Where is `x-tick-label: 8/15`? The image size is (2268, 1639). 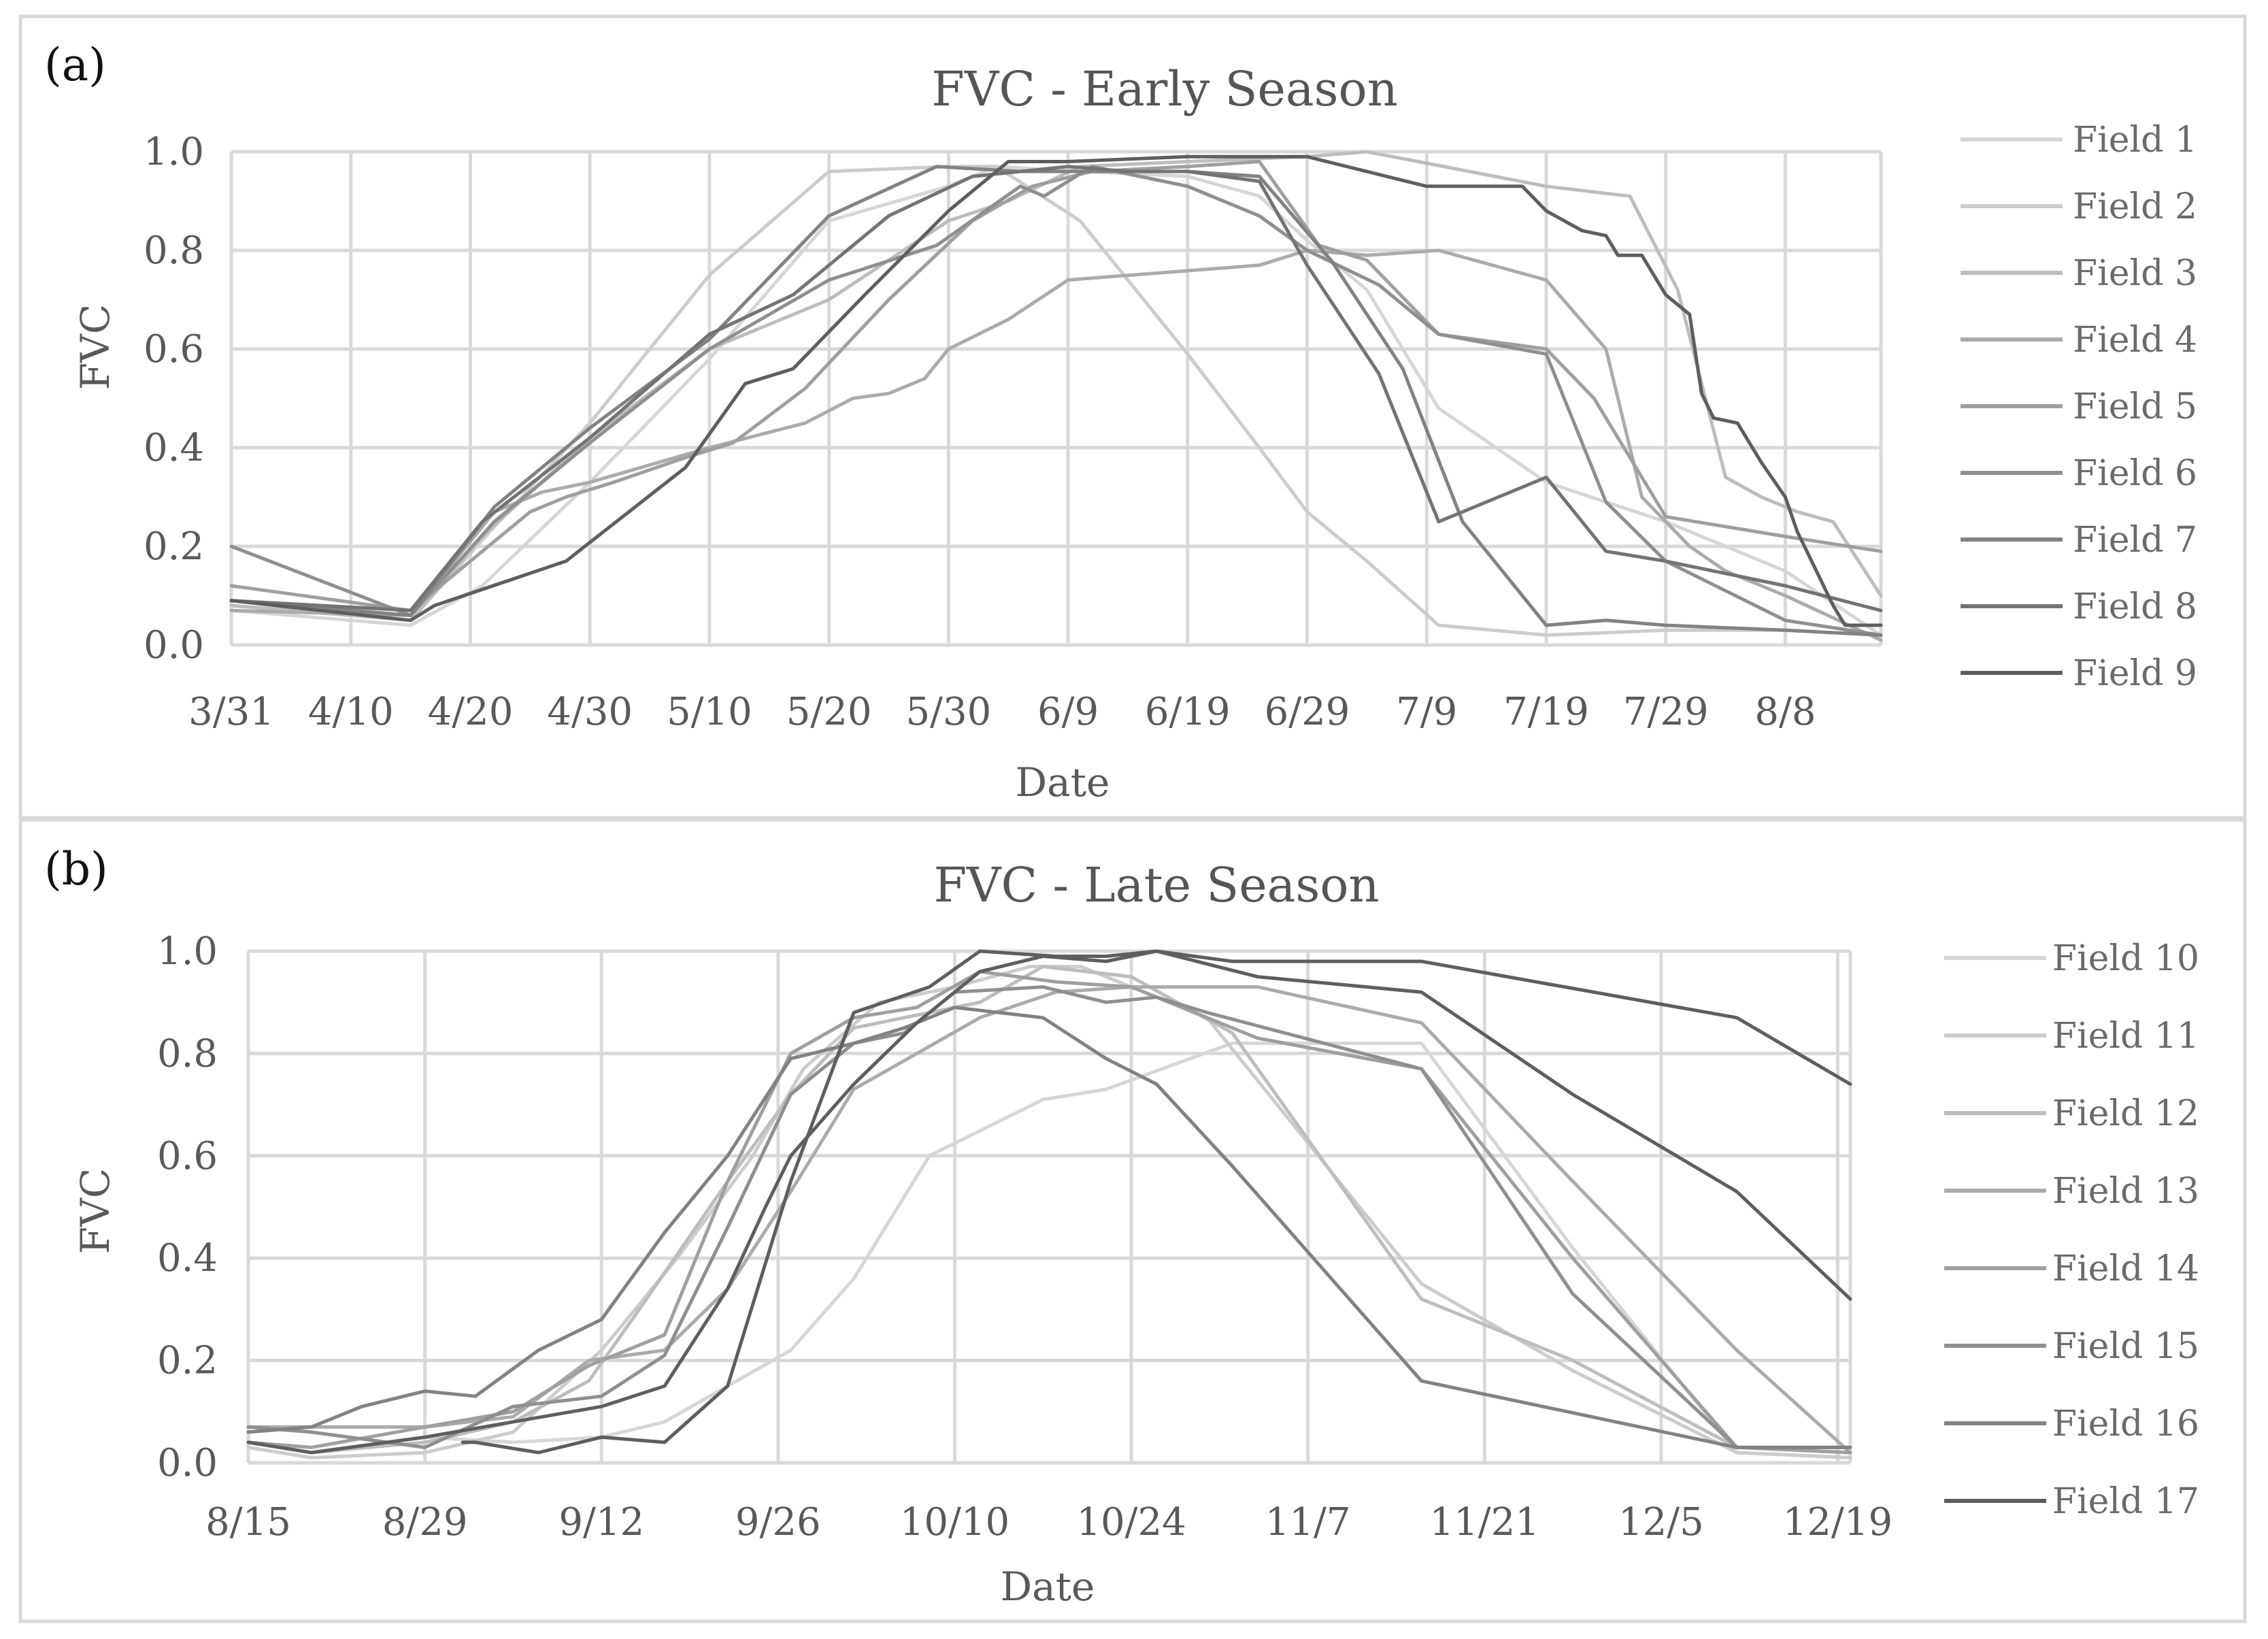 x-tick-label: 8/15 is located at coordinates (248, 1522).